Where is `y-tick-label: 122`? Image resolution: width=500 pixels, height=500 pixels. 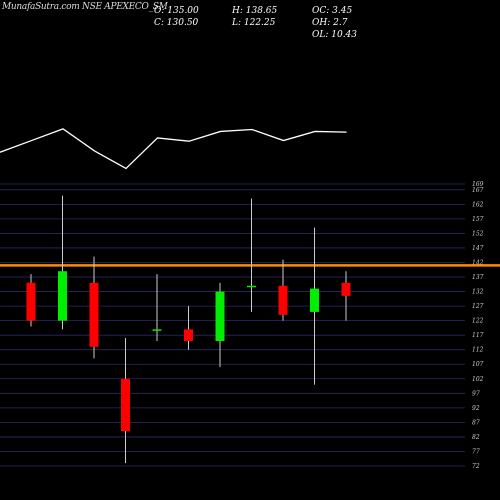
y-tick-label: 122 is located at coordinates (478, 321).